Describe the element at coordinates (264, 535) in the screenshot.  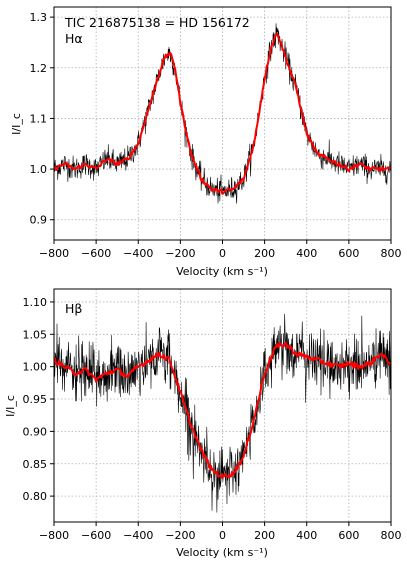
I see `hbeta-x-tick-label: 200` at that location.